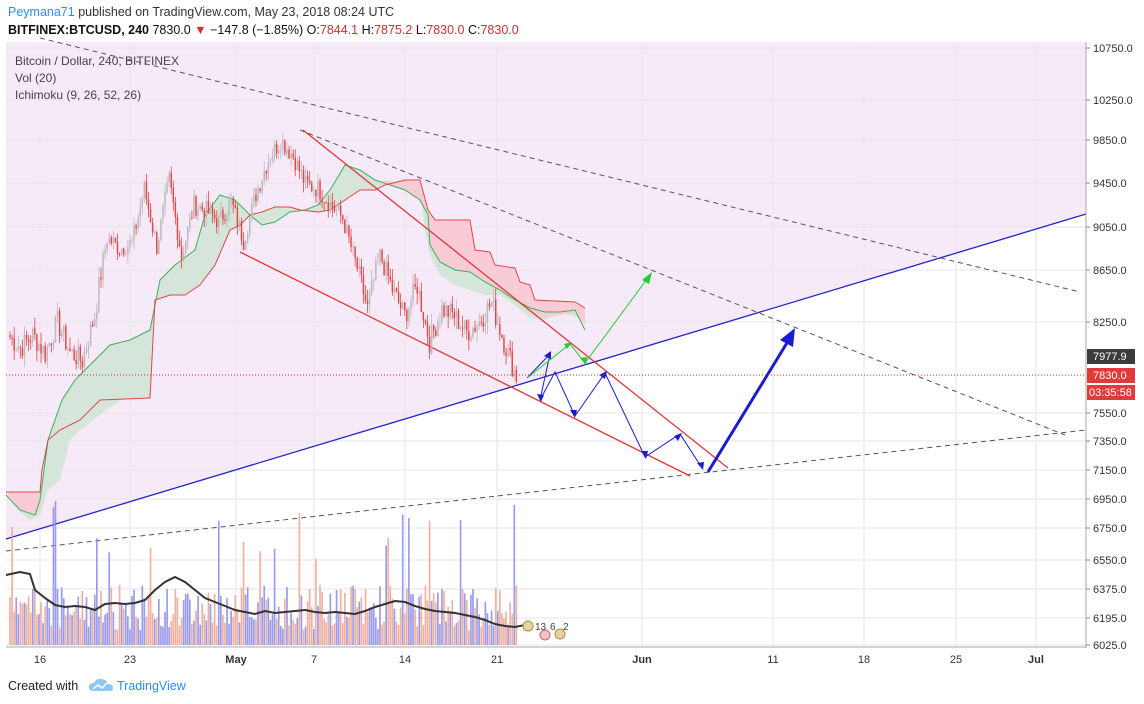 This screenshot has width=1144, height=704. I want to click on x-tick-label: May, so click(236, 660).